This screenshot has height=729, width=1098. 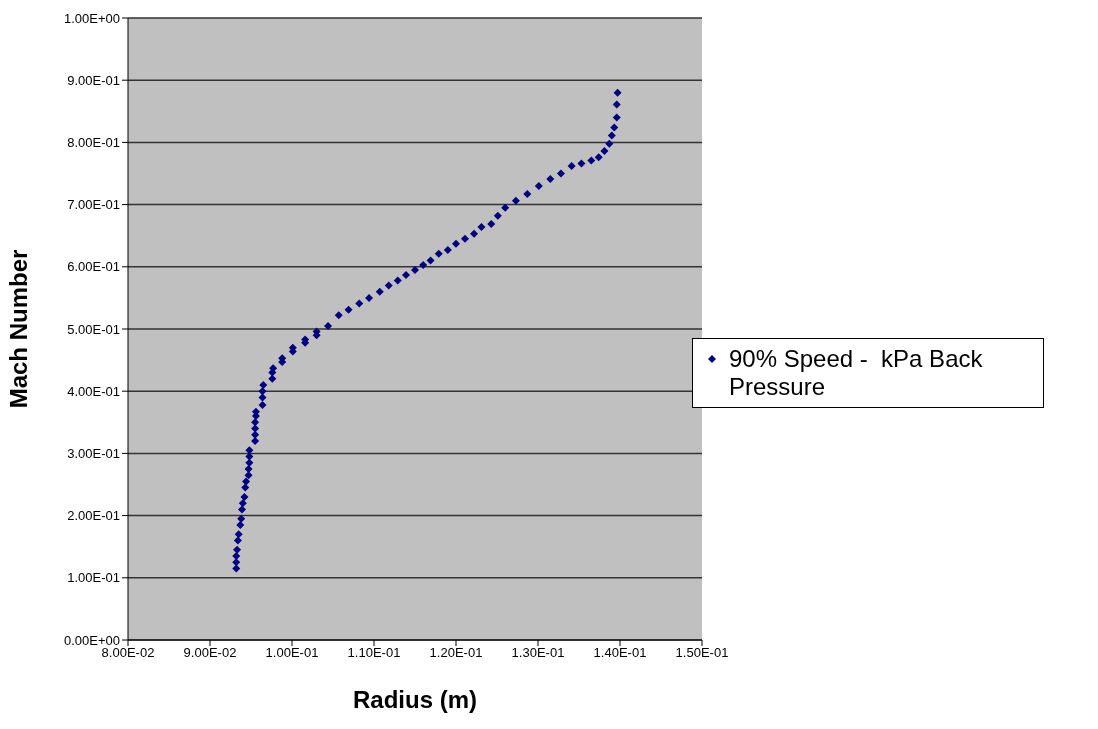 I want to click on y-tick-label: 6.00E-01, so click(x=93, y=267).